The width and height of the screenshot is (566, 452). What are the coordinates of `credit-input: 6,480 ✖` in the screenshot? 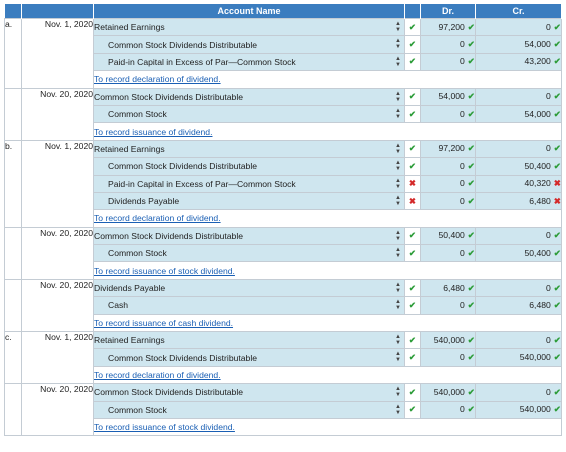 It's located at (518, 201).